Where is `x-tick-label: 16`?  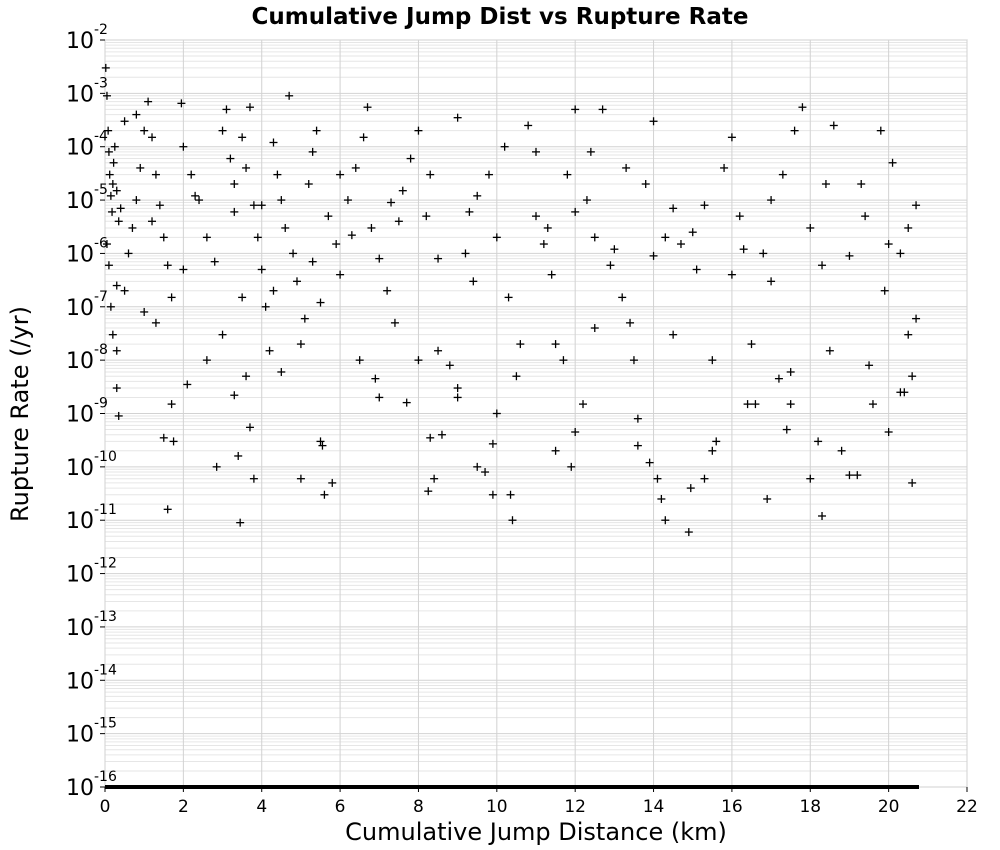
x-tick-label: 16 is located at coordinates (732, 807).